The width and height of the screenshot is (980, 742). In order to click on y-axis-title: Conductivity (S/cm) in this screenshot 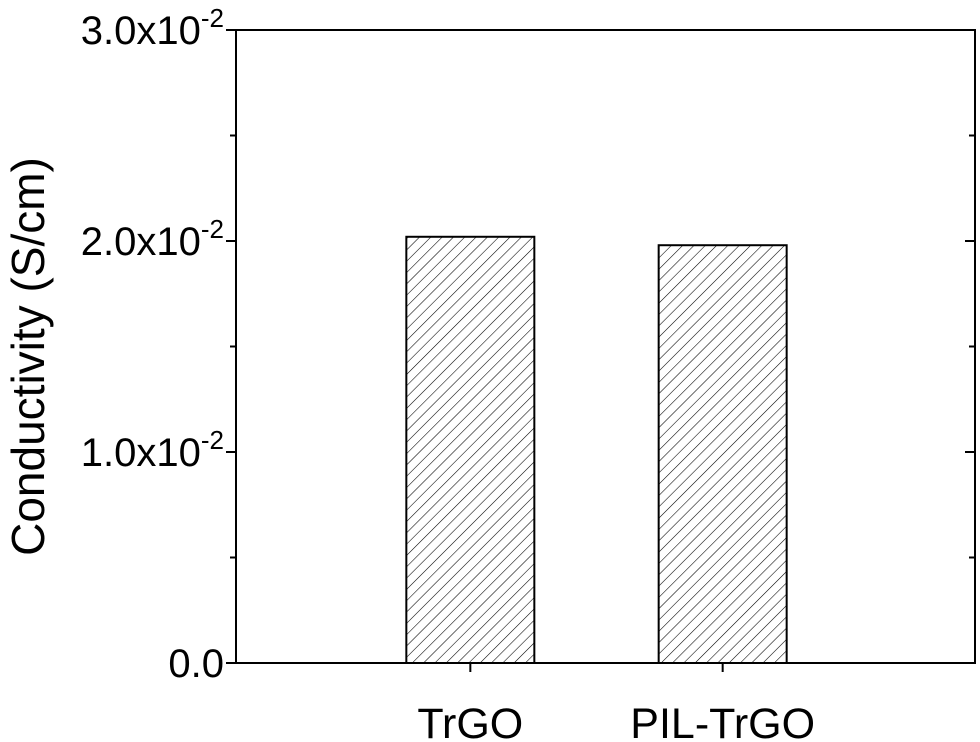, I will do `click(28, 356)`.